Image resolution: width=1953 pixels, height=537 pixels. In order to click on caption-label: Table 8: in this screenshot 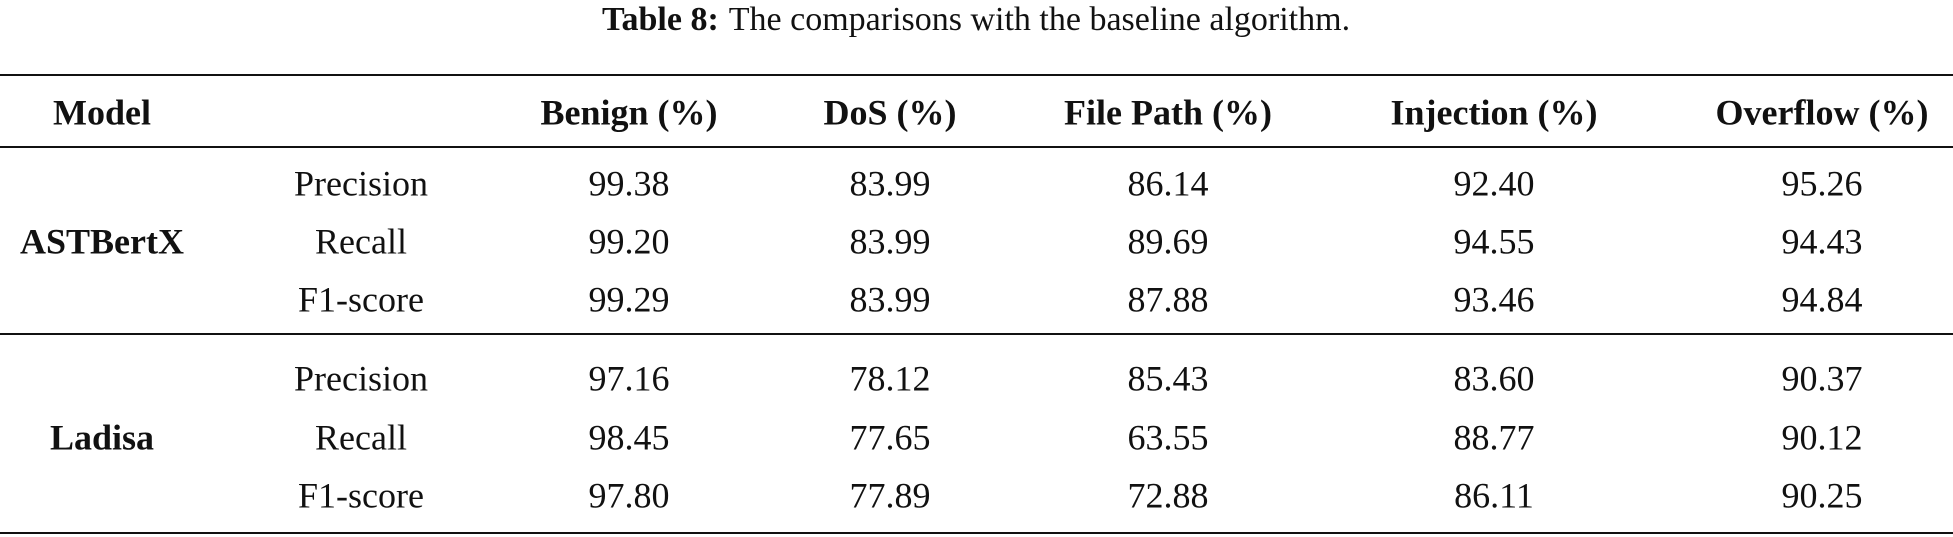, I will do `click(660, 19)`.